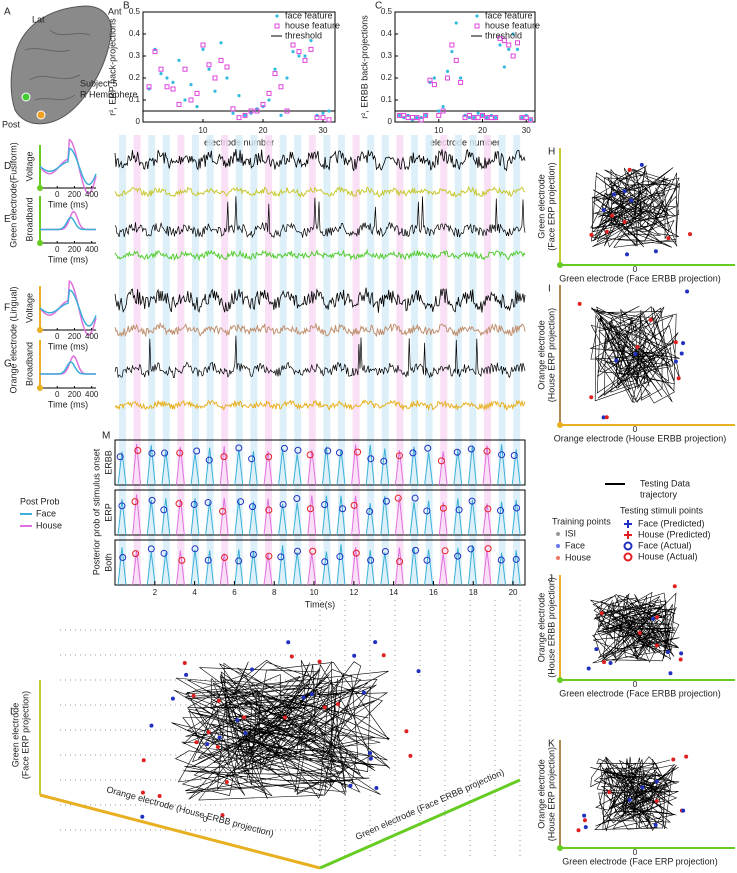 The width and height of the screenshot is (737, 873). Describe the element at coordinates (205, 819) in the screenshot. I see `tick-label: 0` at that location.